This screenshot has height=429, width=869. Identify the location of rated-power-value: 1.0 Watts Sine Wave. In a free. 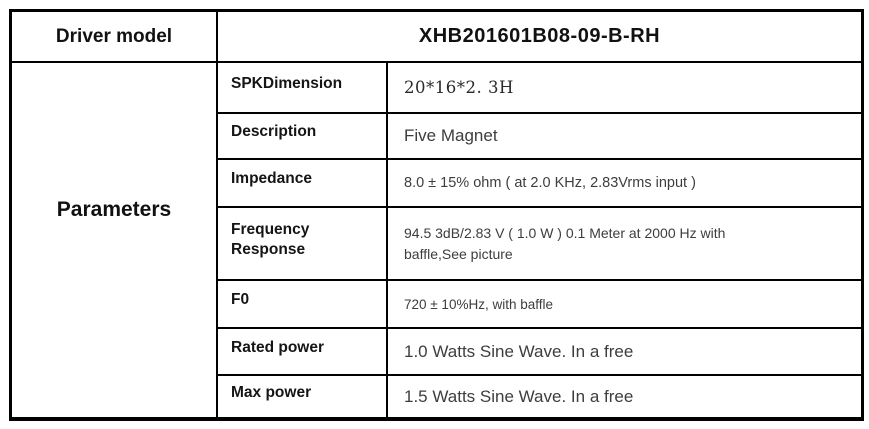
(624, 352).